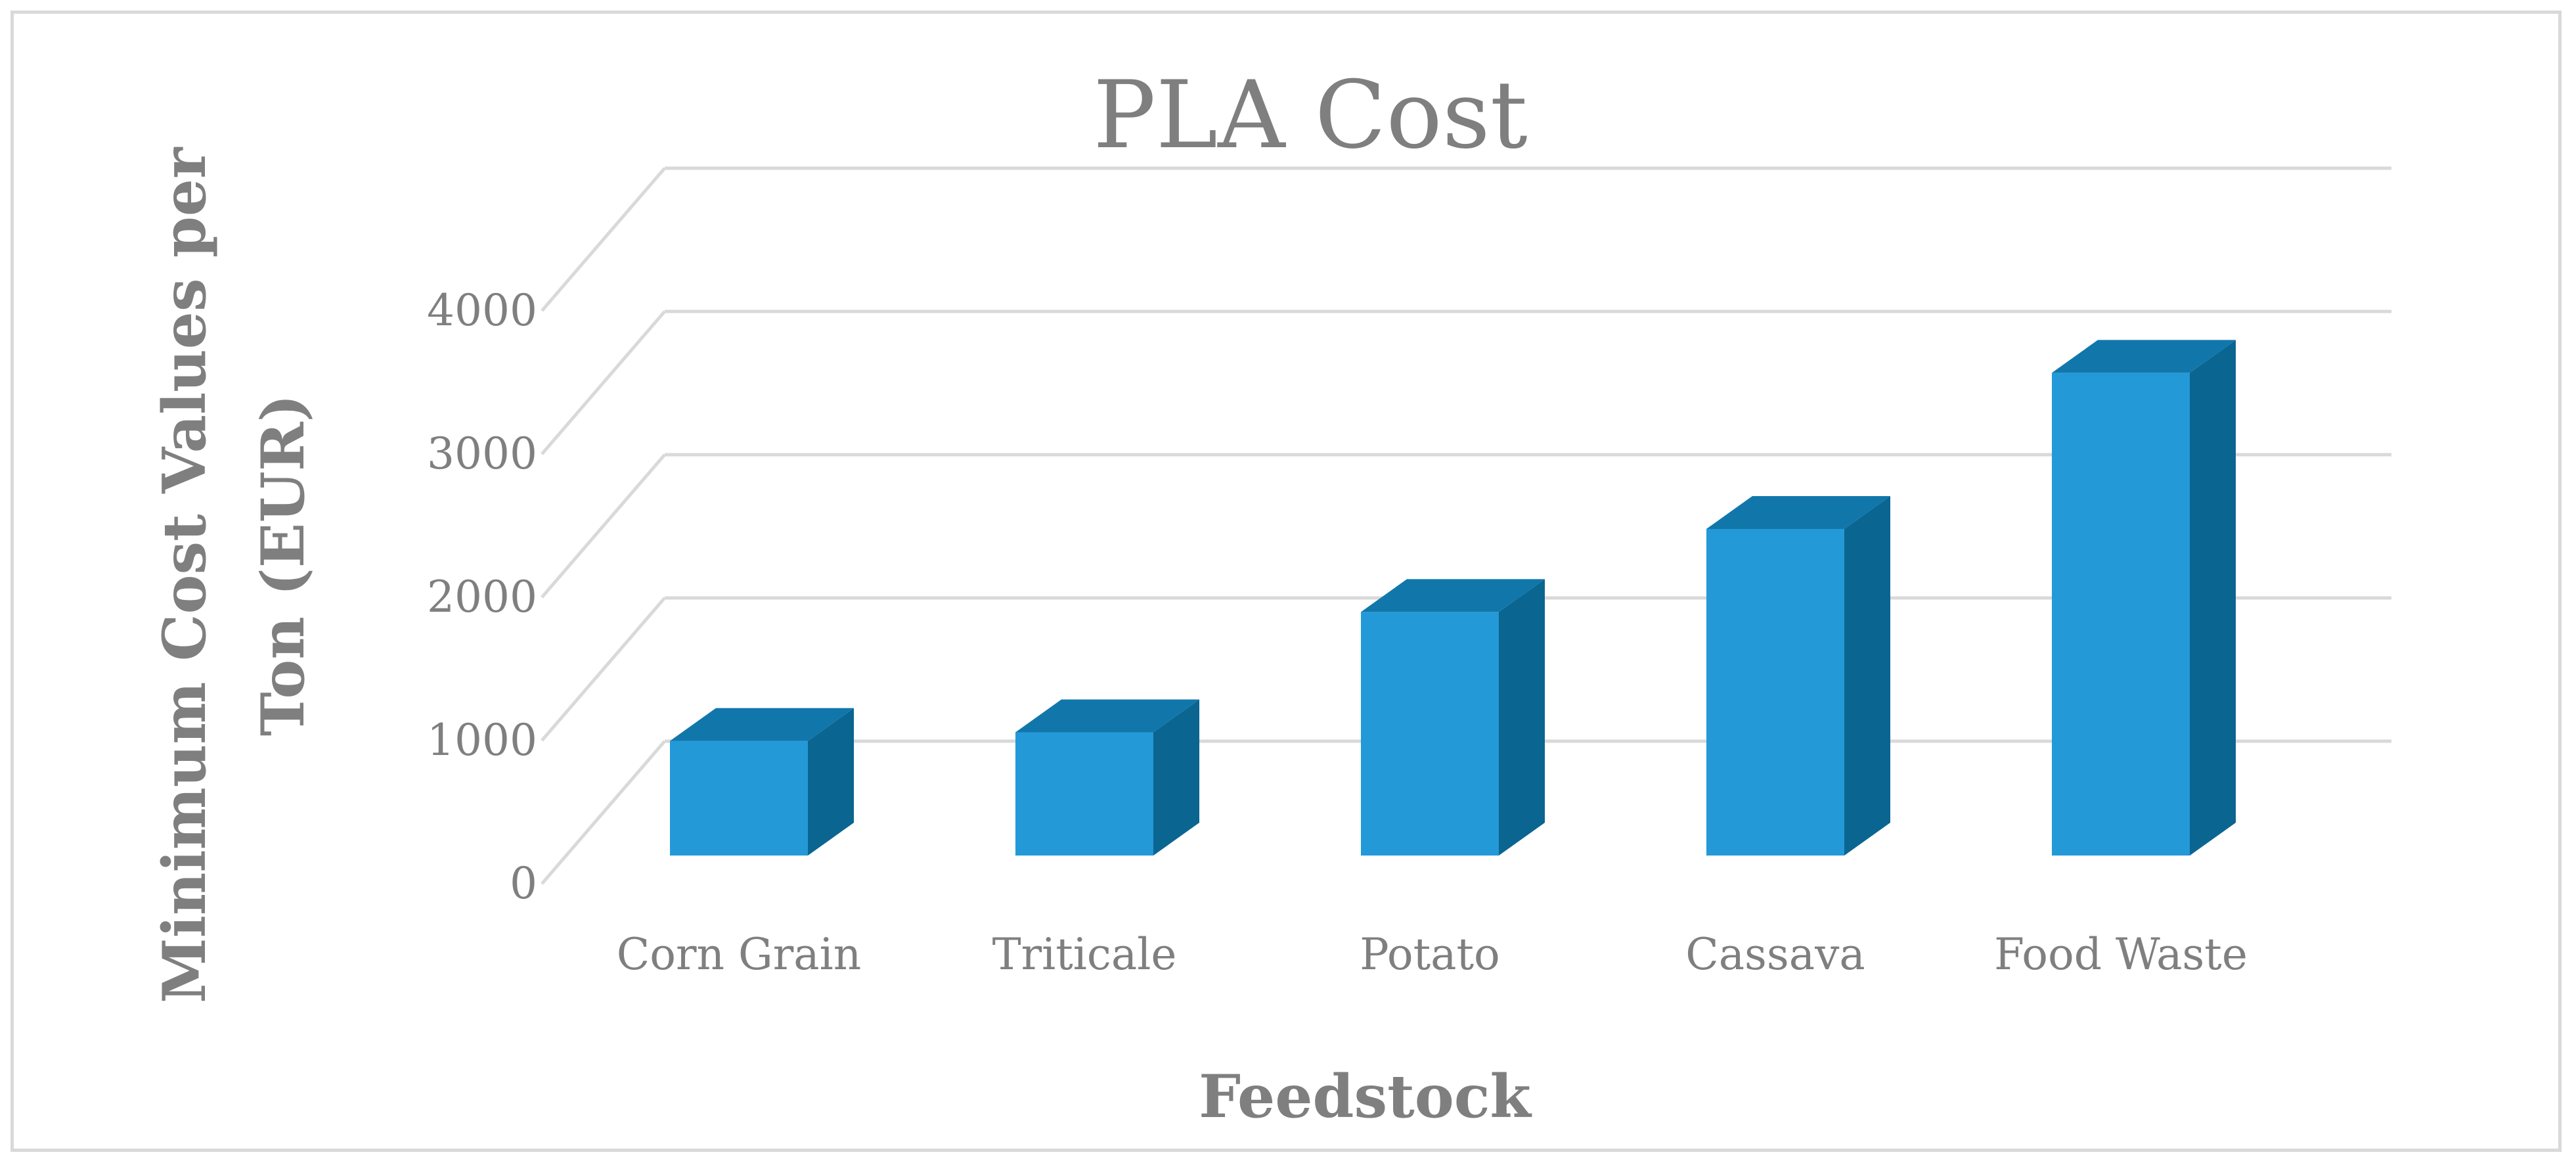 This screenshot has height=1165, width=2576. What do you see at coordinates (482, 740) in the screenshot?
I see `y-tick-label: 1000` at bounding box center [482, 740].